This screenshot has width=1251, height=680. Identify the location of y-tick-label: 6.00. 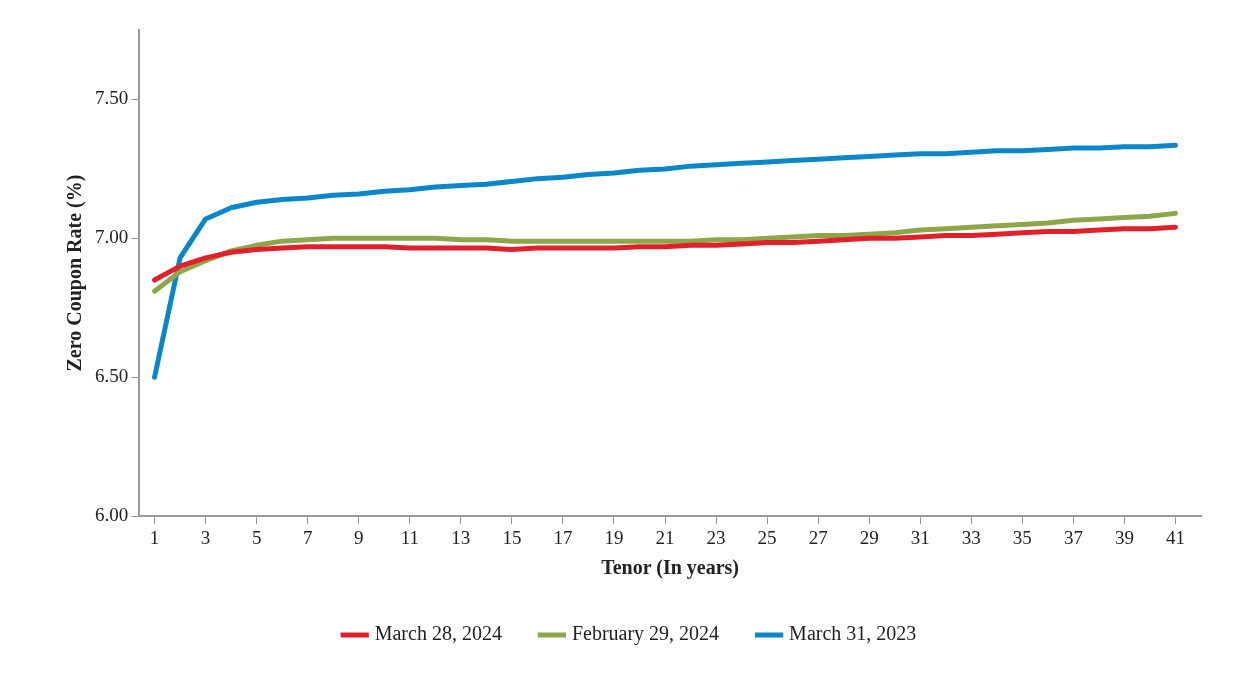
(112, 515).